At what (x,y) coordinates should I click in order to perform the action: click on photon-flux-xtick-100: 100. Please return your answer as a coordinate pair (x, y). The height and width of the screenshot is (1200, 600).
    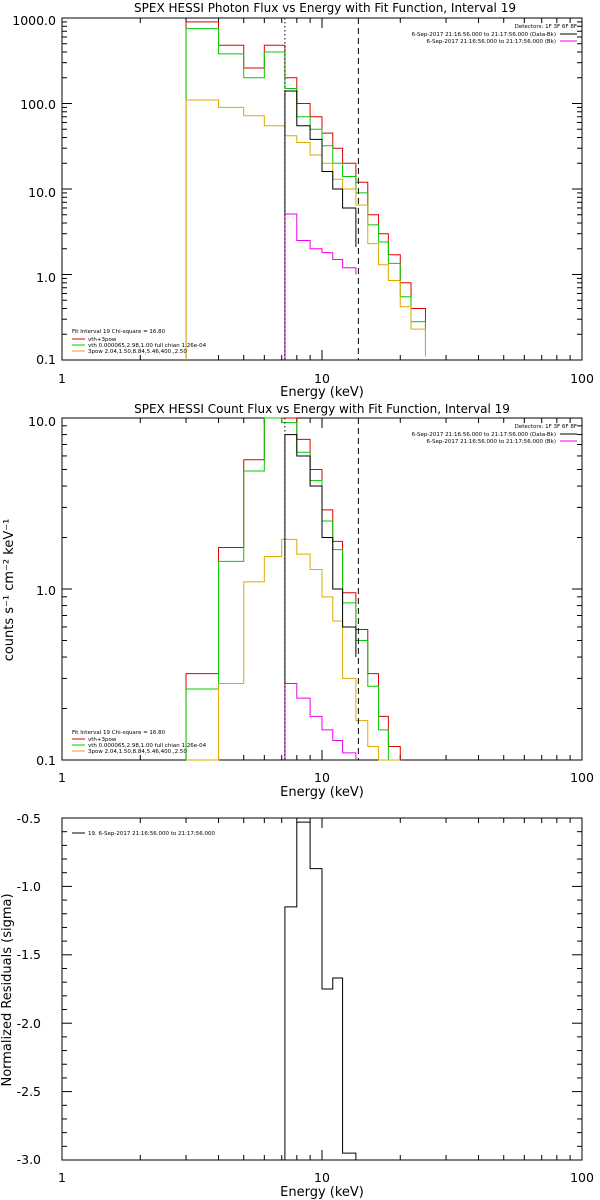
    Looking at the image, I should click on (582, 378).